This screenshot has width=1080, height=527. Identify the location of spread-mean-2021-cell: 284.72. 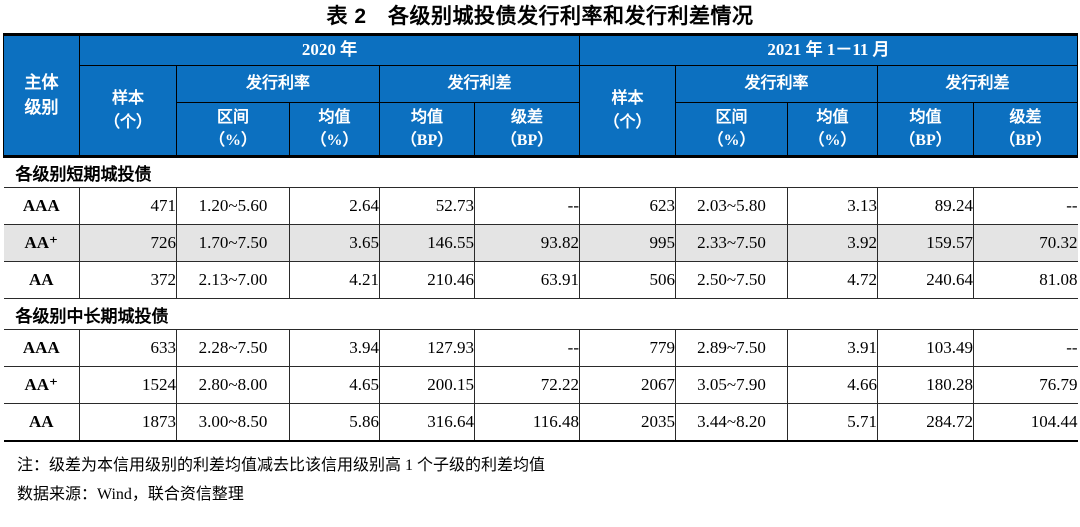
(925, 422).